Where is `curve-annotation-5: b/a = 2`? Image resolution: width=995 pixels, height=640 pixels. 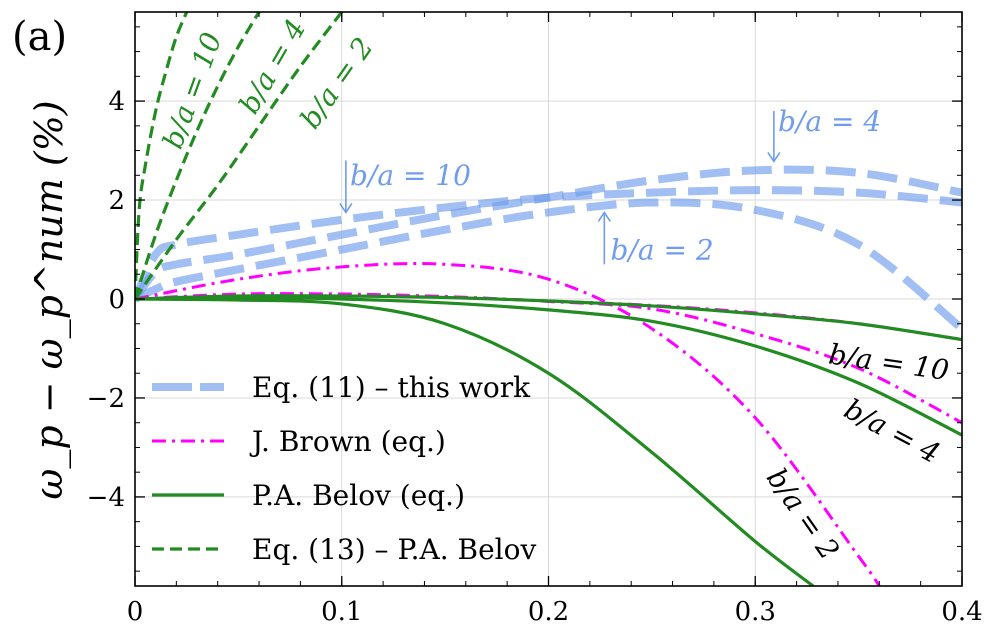
curve-annotation-5: b/a = 2 is located at coordinates (662, 249).